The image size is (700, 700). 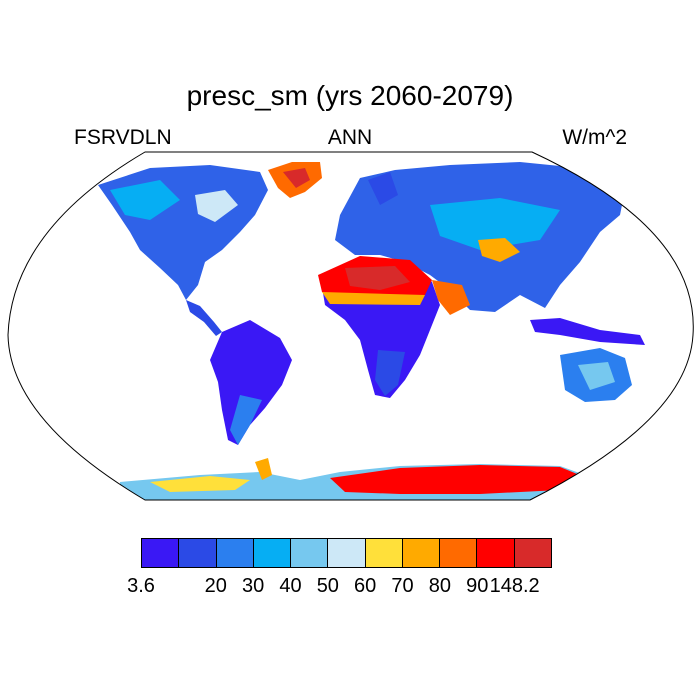 What do you see at coordinates (204, 318) in the screenshot?
I see `central-america` at bounding box center [204, 318].